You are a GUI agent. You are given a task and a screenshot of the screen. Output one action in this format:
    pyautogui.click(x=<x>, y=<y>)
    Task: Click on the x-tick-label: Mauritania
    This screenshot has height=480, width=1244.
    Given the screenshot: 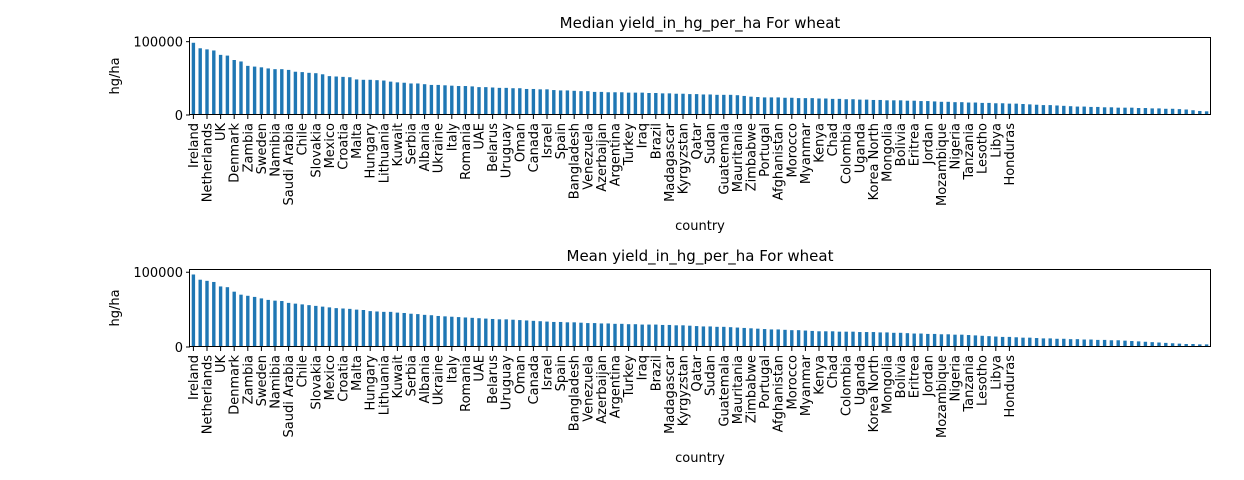 What is the action you would take?
    pyautogui.click(x=738, y=157)
    